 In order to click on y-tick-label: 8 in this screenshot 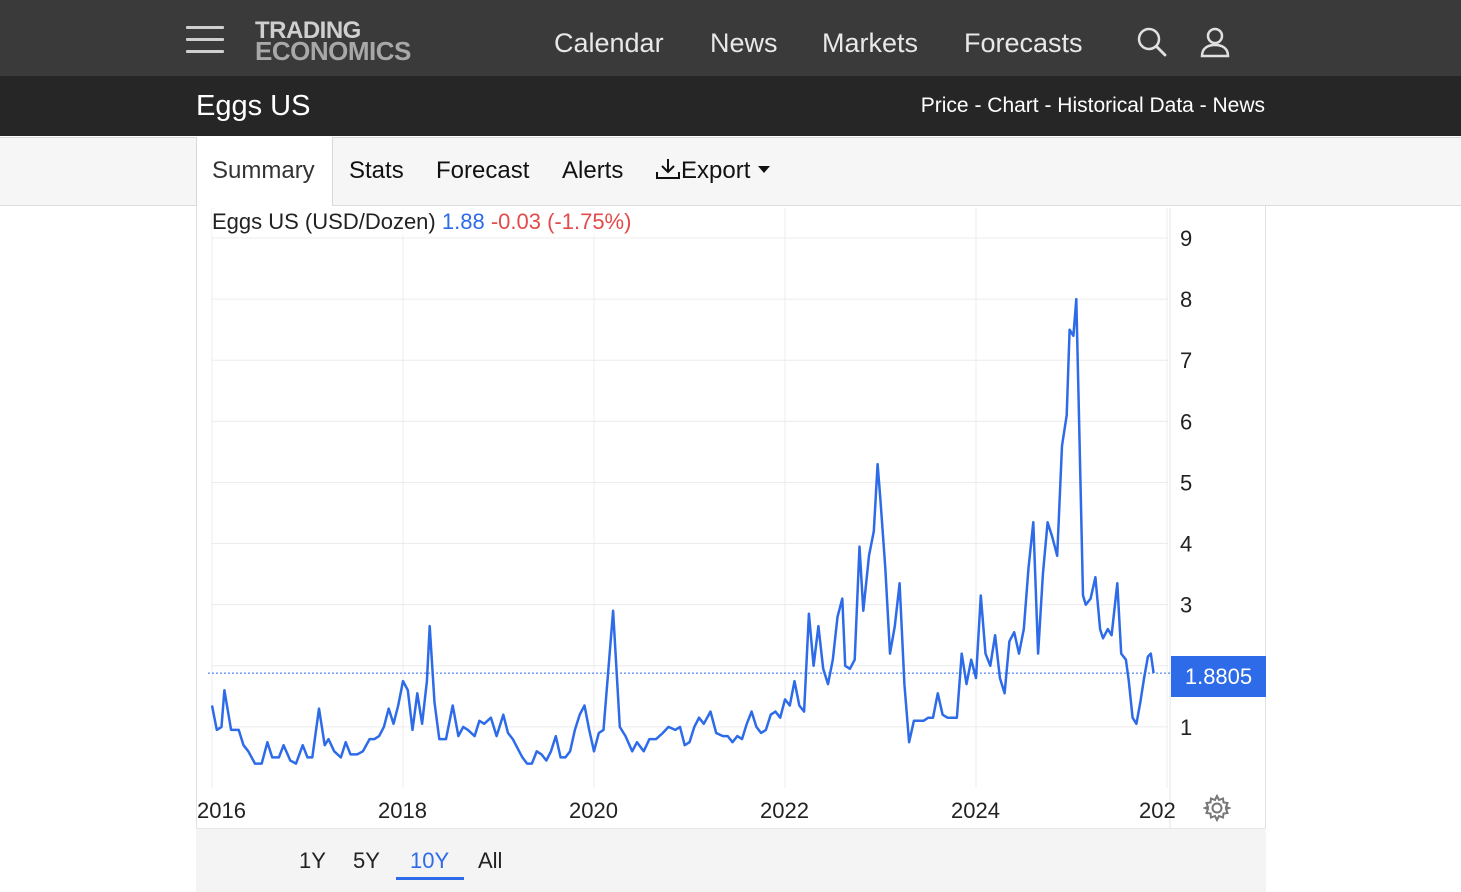, I will do `click(1186, 299)`.